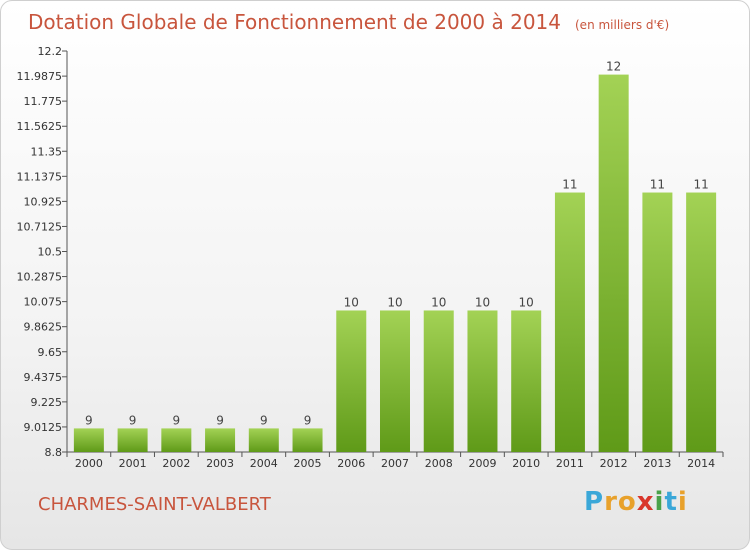  I want to click on x-tick-label: 2007, so click(395, 463).